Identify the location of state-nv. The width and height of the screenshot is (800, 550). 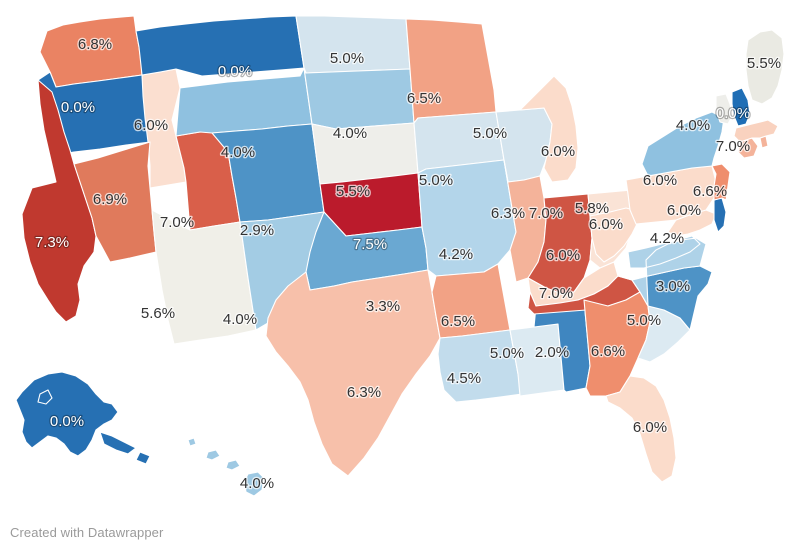
(115, 202).